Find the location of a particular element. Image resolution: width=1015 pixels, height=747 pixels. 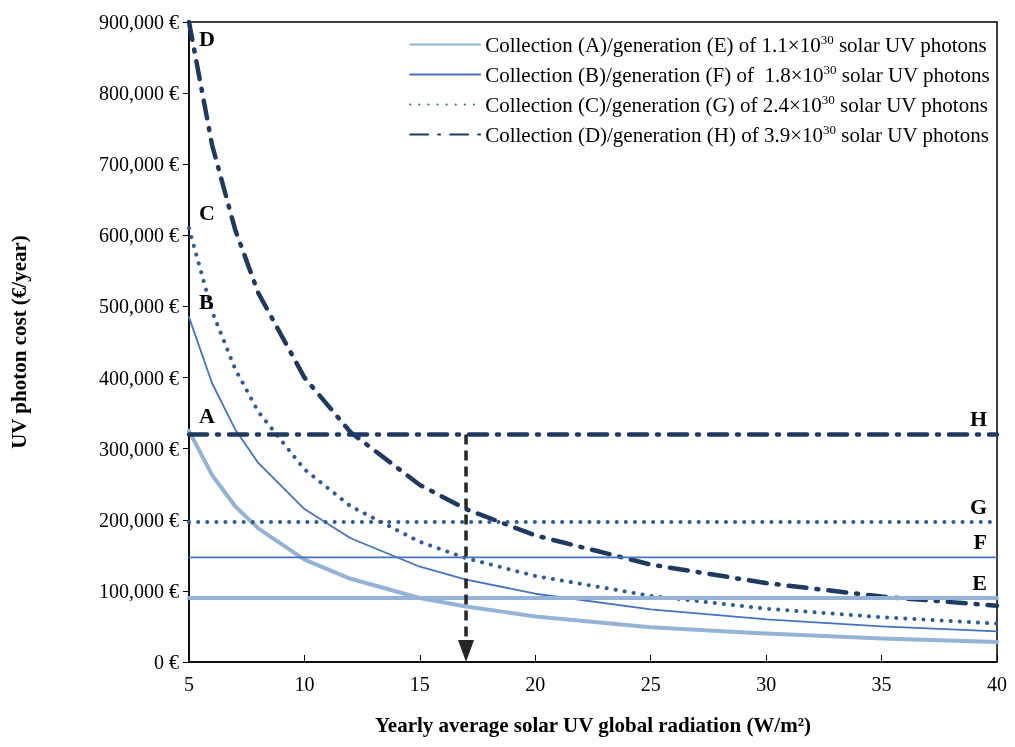

annotation: D is located at coordinates (207, 38).